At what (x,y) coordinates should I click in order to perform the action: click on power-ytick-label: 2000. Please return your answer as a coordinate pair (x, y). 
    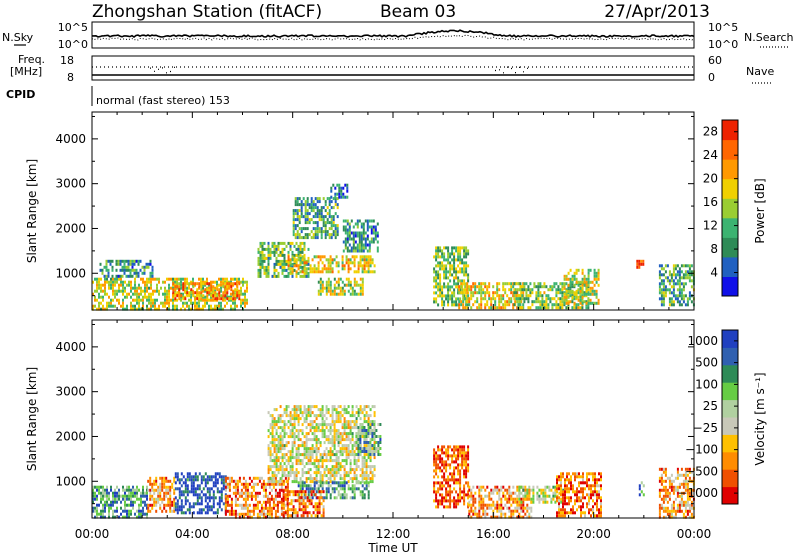
    Looking at the image, I should click on (70, 228).